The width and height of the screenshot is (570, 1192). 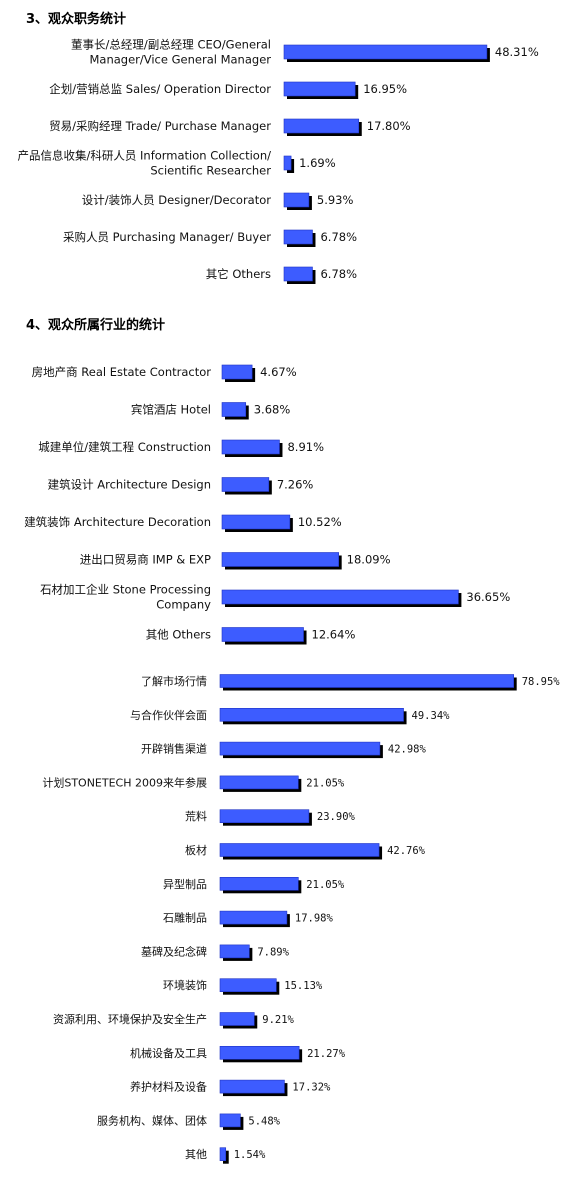 I want to click on category-label: 设计/装饰人员 Designer/Decorator, so click(x=177, y=200).